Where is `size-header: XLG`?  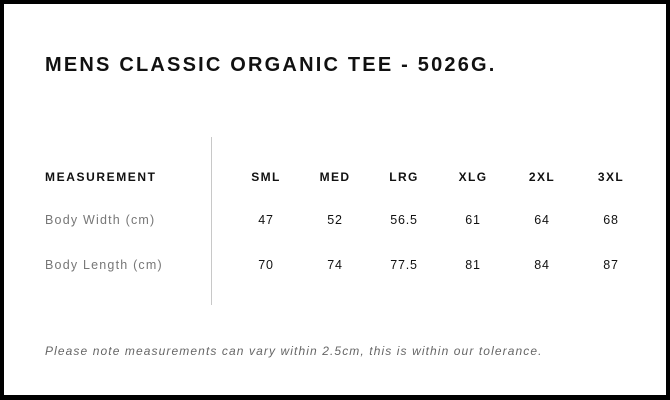 size-header: XLG is located at coordinates (473, 177).